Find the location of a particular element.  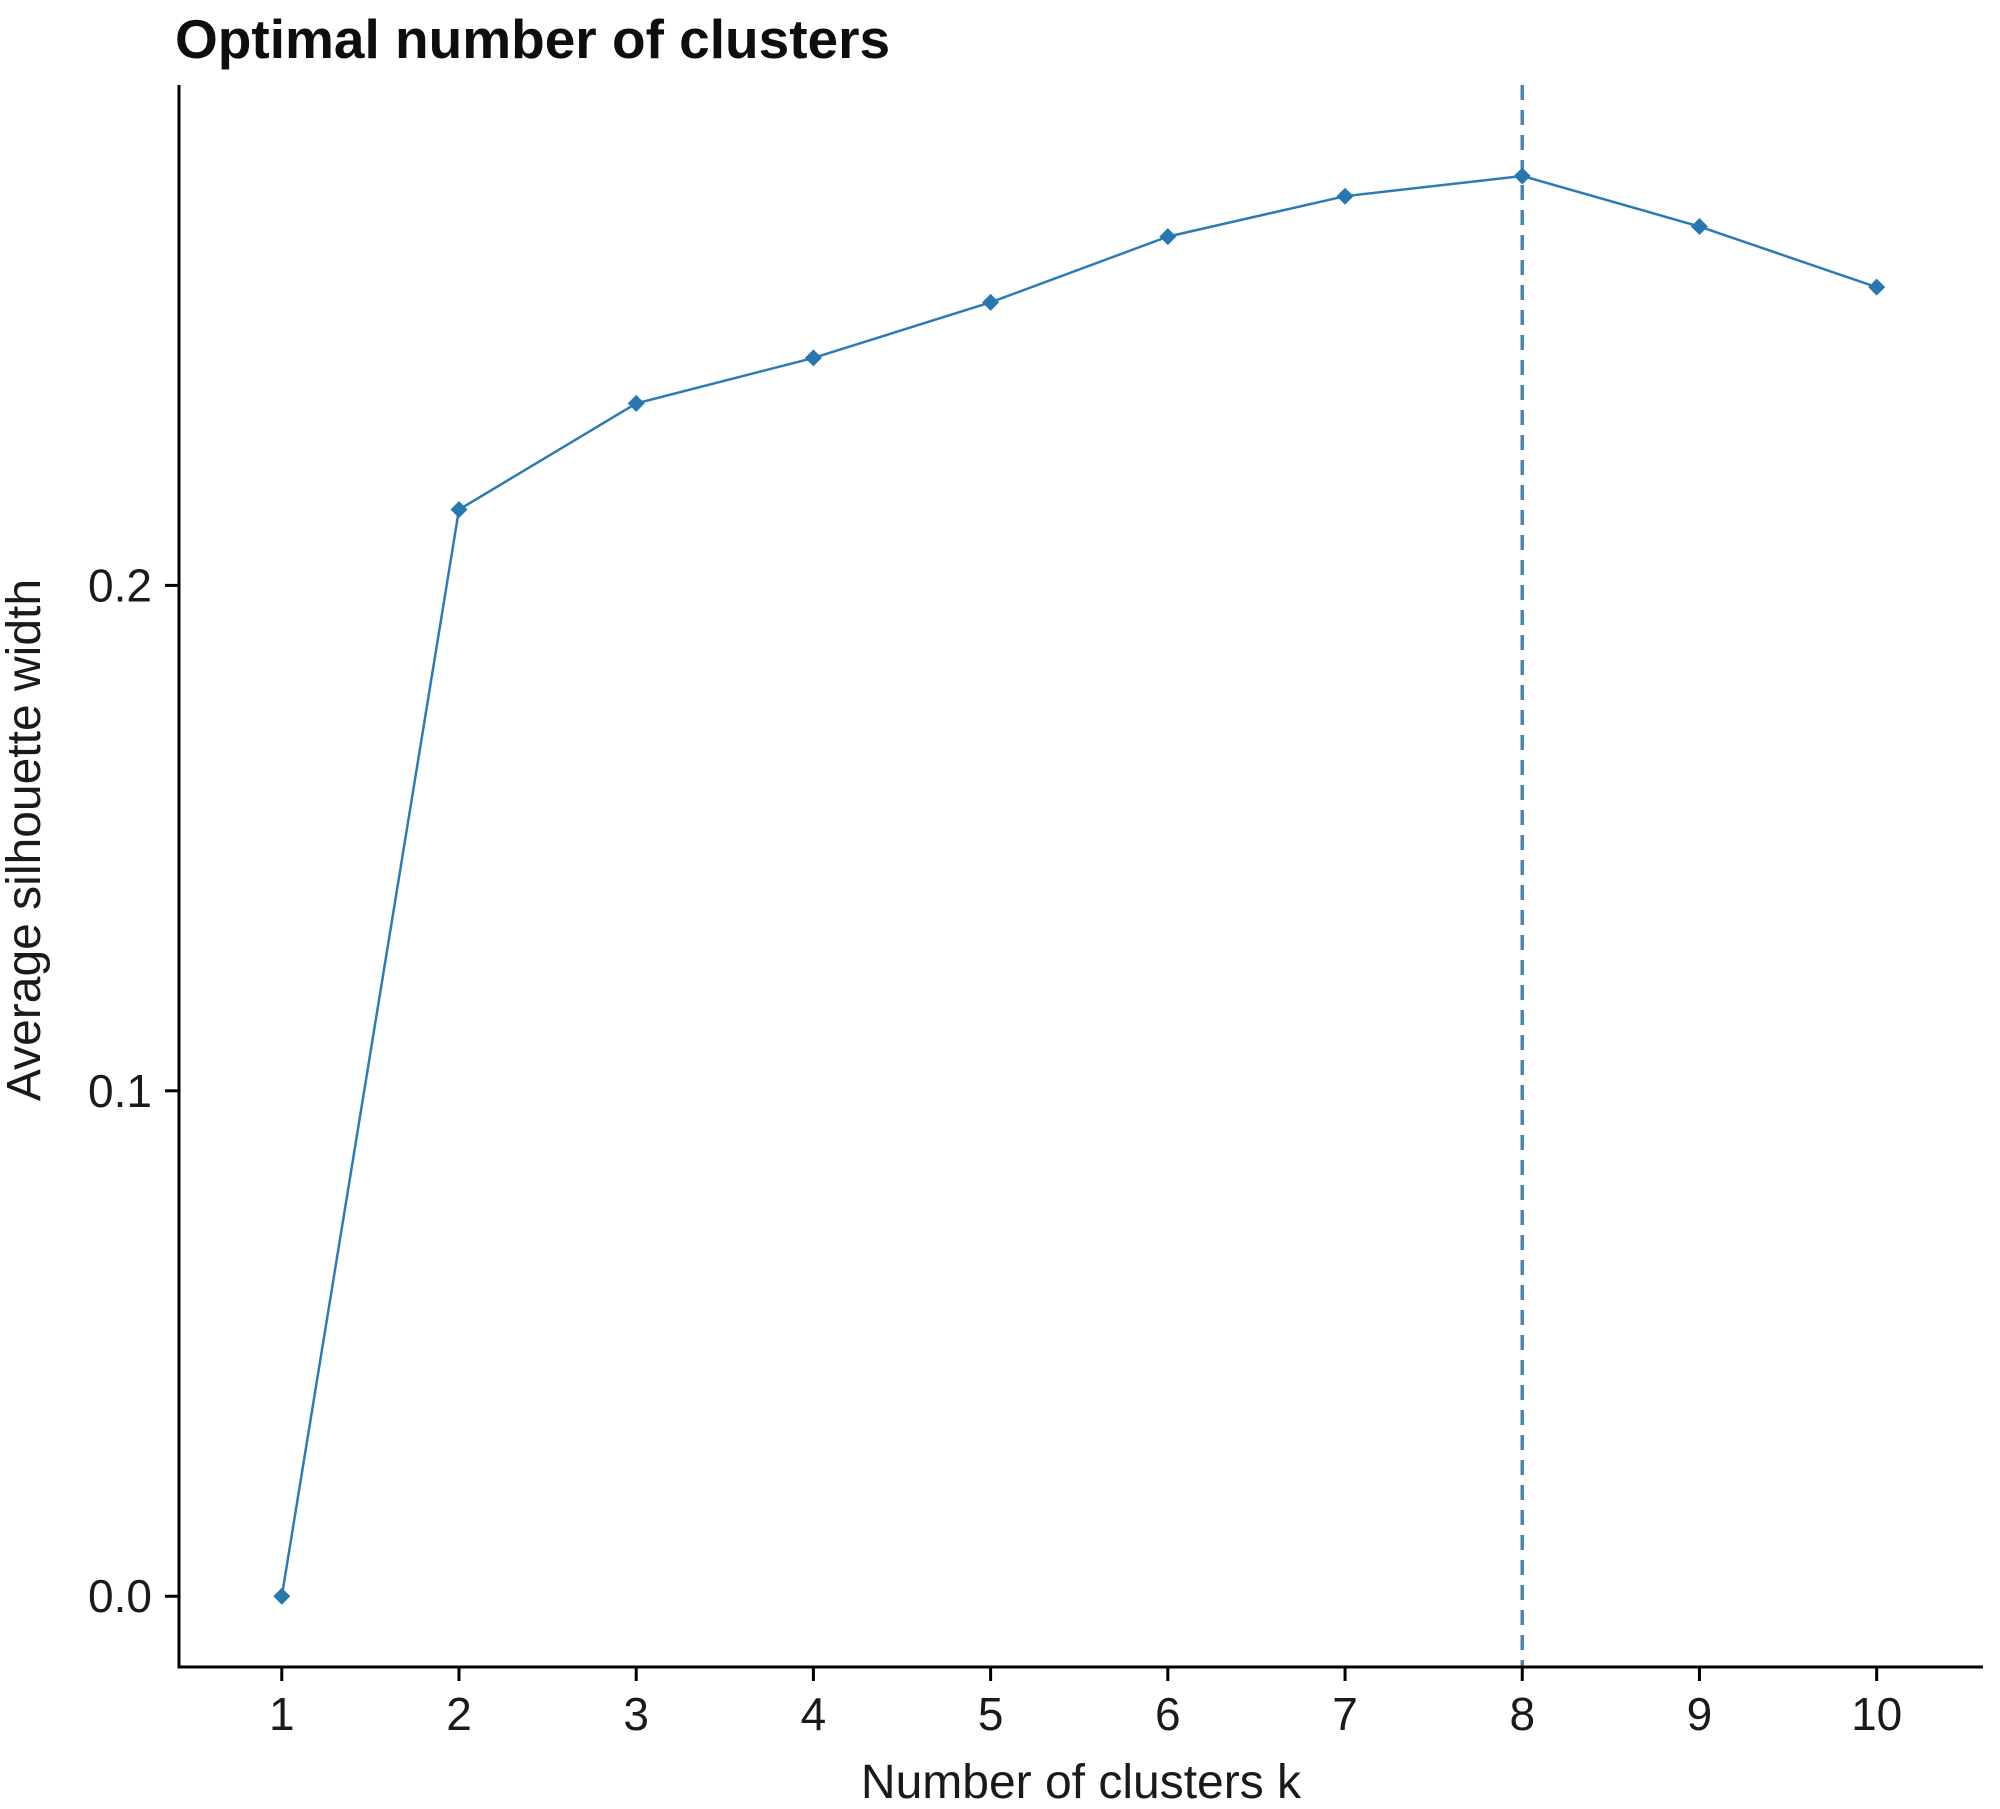

data-point-k1 is located at coordinates (282, 1596).